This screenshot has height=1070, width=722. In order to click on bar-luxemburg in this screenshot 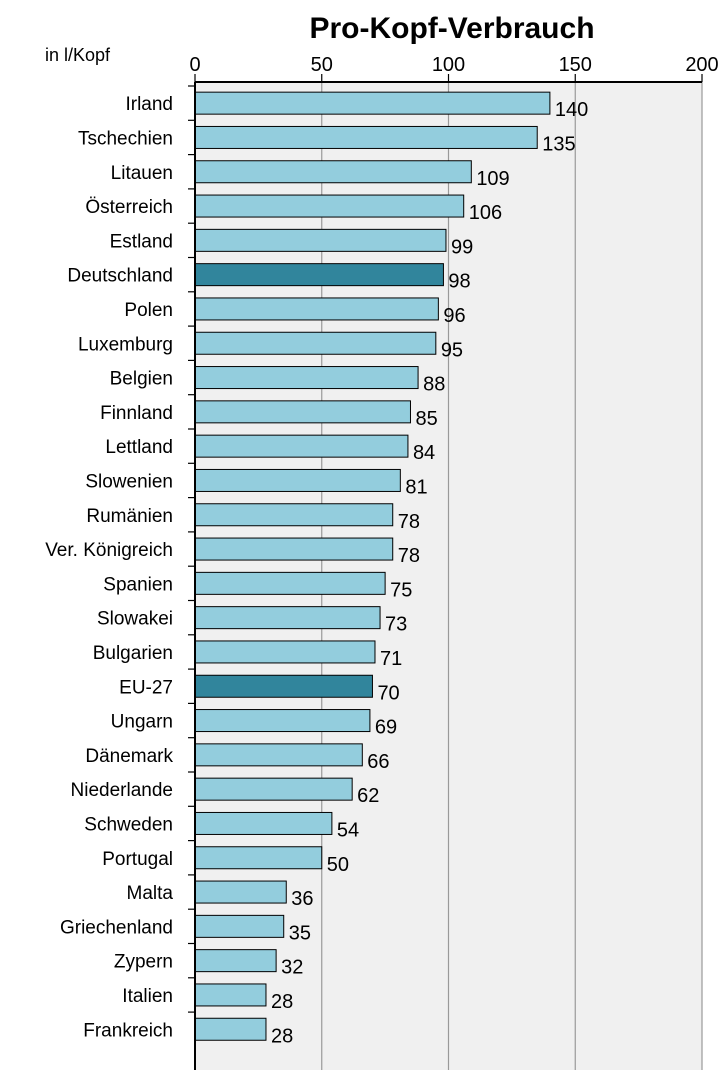, I will do `click(315, 343)`.